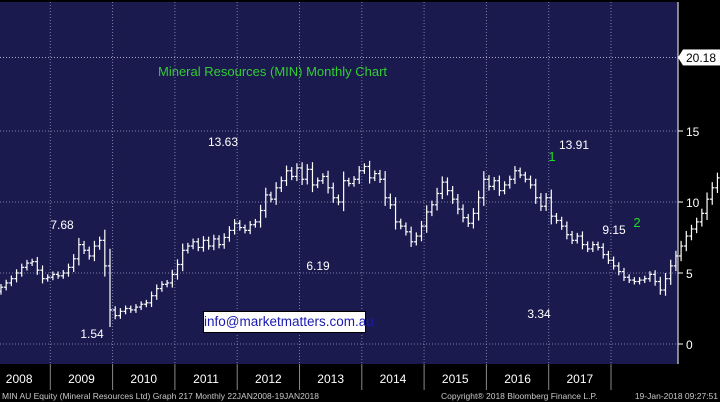 The height and width of the screenshot is (402, 720). I want to click on x-tick-label: 2016, so click(517, 379).